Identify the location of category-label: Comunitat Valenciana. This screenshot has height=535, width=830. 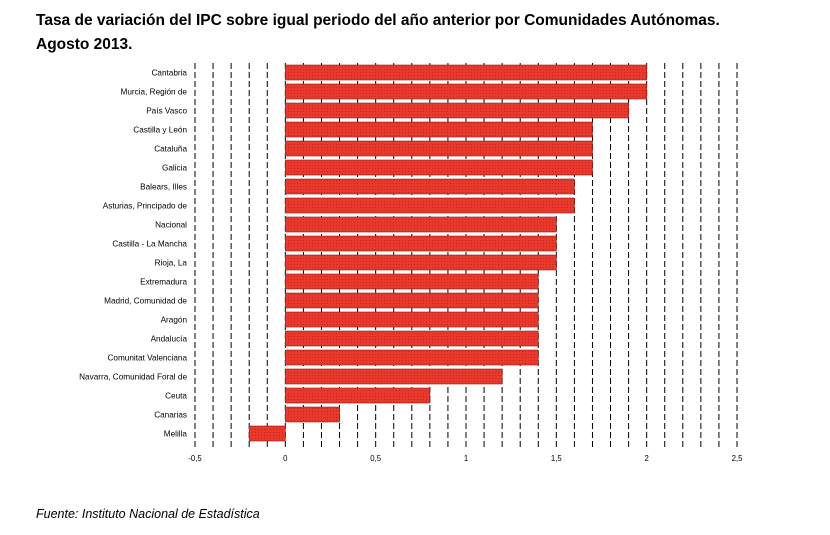
(148, 358).